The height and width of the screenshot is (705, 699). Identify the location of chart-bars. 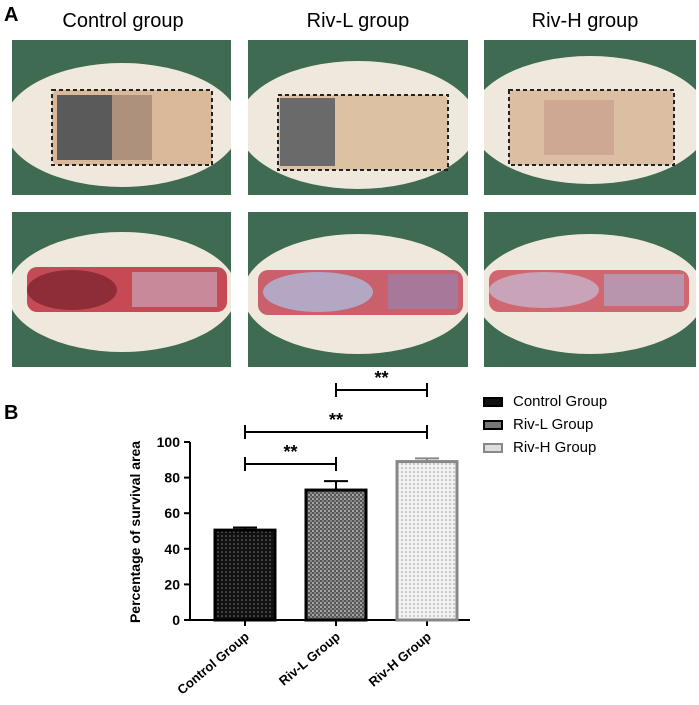
(336, 539).